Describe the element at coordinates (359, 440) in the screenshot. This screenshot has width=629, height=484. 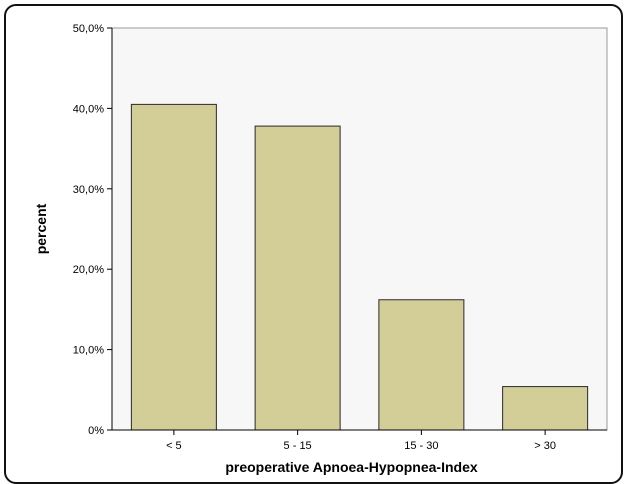
I see `x-axis: < 5 5 - 15 15 - 30 > 30` at that location.